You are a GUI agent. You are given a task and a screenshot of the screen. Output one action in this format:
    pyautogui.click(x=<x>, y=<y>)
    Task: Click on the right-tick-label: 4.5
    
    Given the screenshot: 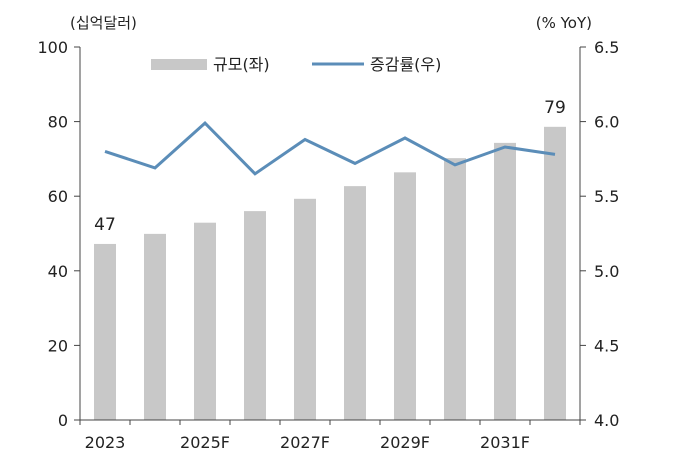 What is the action you would take?
    pyautogui.click(x=606, y=345)
    